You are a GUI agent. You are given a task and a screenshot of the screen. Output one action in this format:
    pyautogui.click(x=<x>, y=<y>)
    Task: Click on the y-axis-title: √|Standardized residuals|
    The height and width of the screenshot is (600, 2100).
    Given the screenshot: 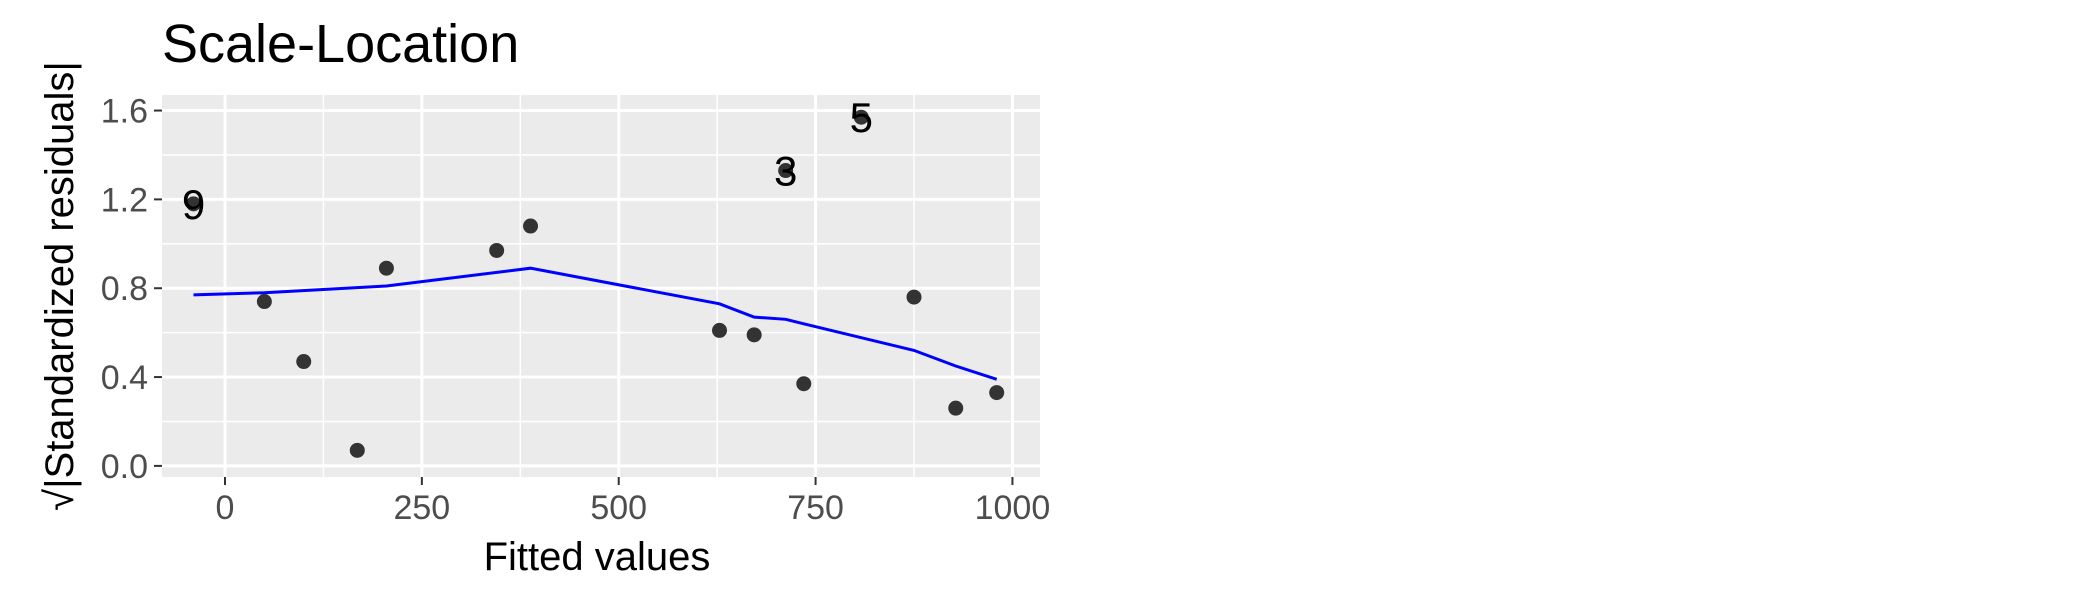 What is the action you would take?
    pyautogui.click(x=60, y=286)
    